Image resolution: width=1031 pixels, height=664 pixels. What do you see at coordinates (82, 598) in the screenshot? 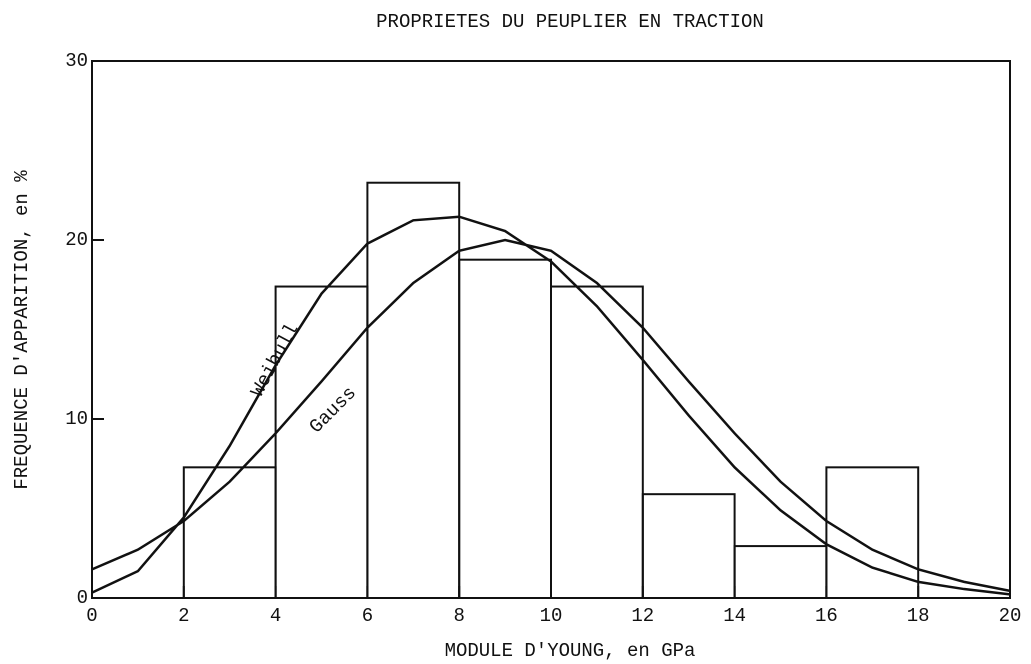
I see `y-tick-label: 0` at bounding box center [82, 598].